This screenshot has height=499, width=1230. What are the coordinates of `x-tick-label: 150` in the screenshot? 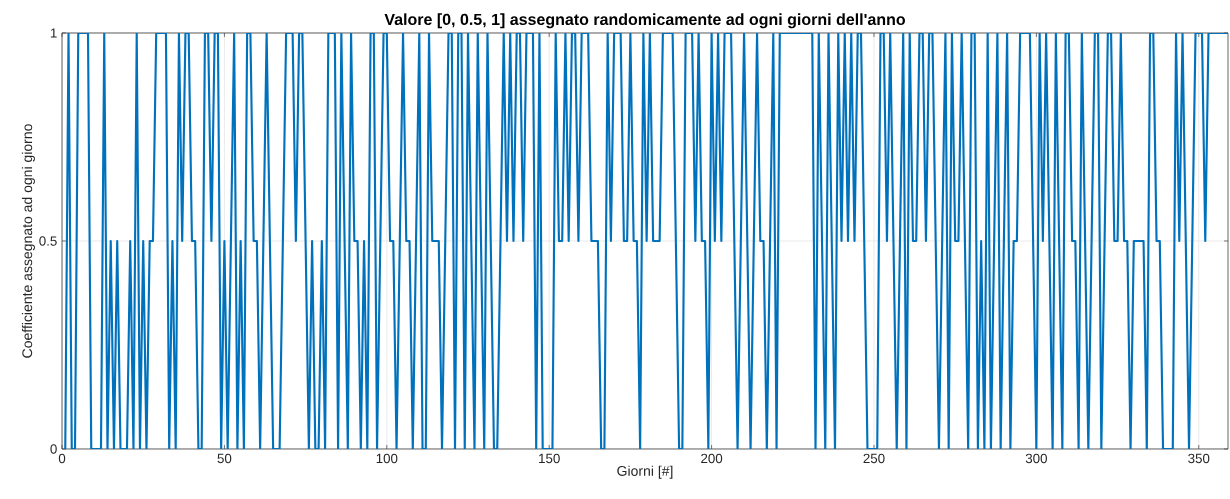 It's located at (549, 458).